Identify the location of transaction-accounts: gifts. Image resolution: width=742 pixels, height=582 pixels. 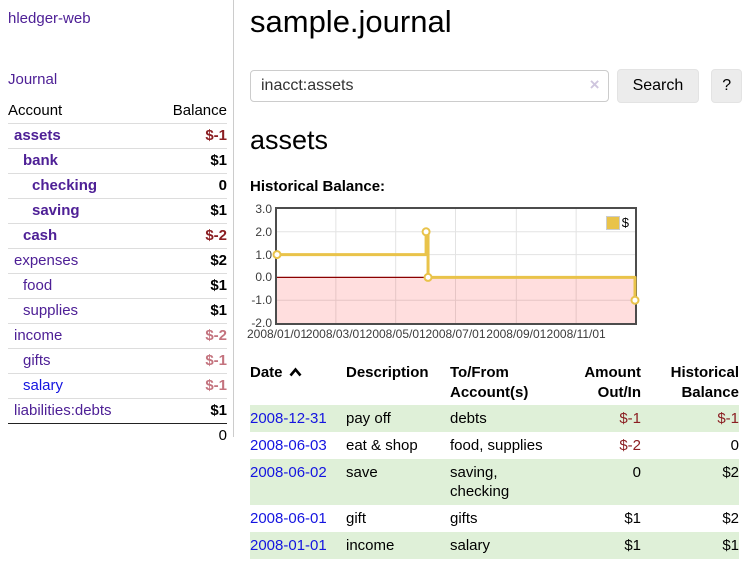
(464, 518).